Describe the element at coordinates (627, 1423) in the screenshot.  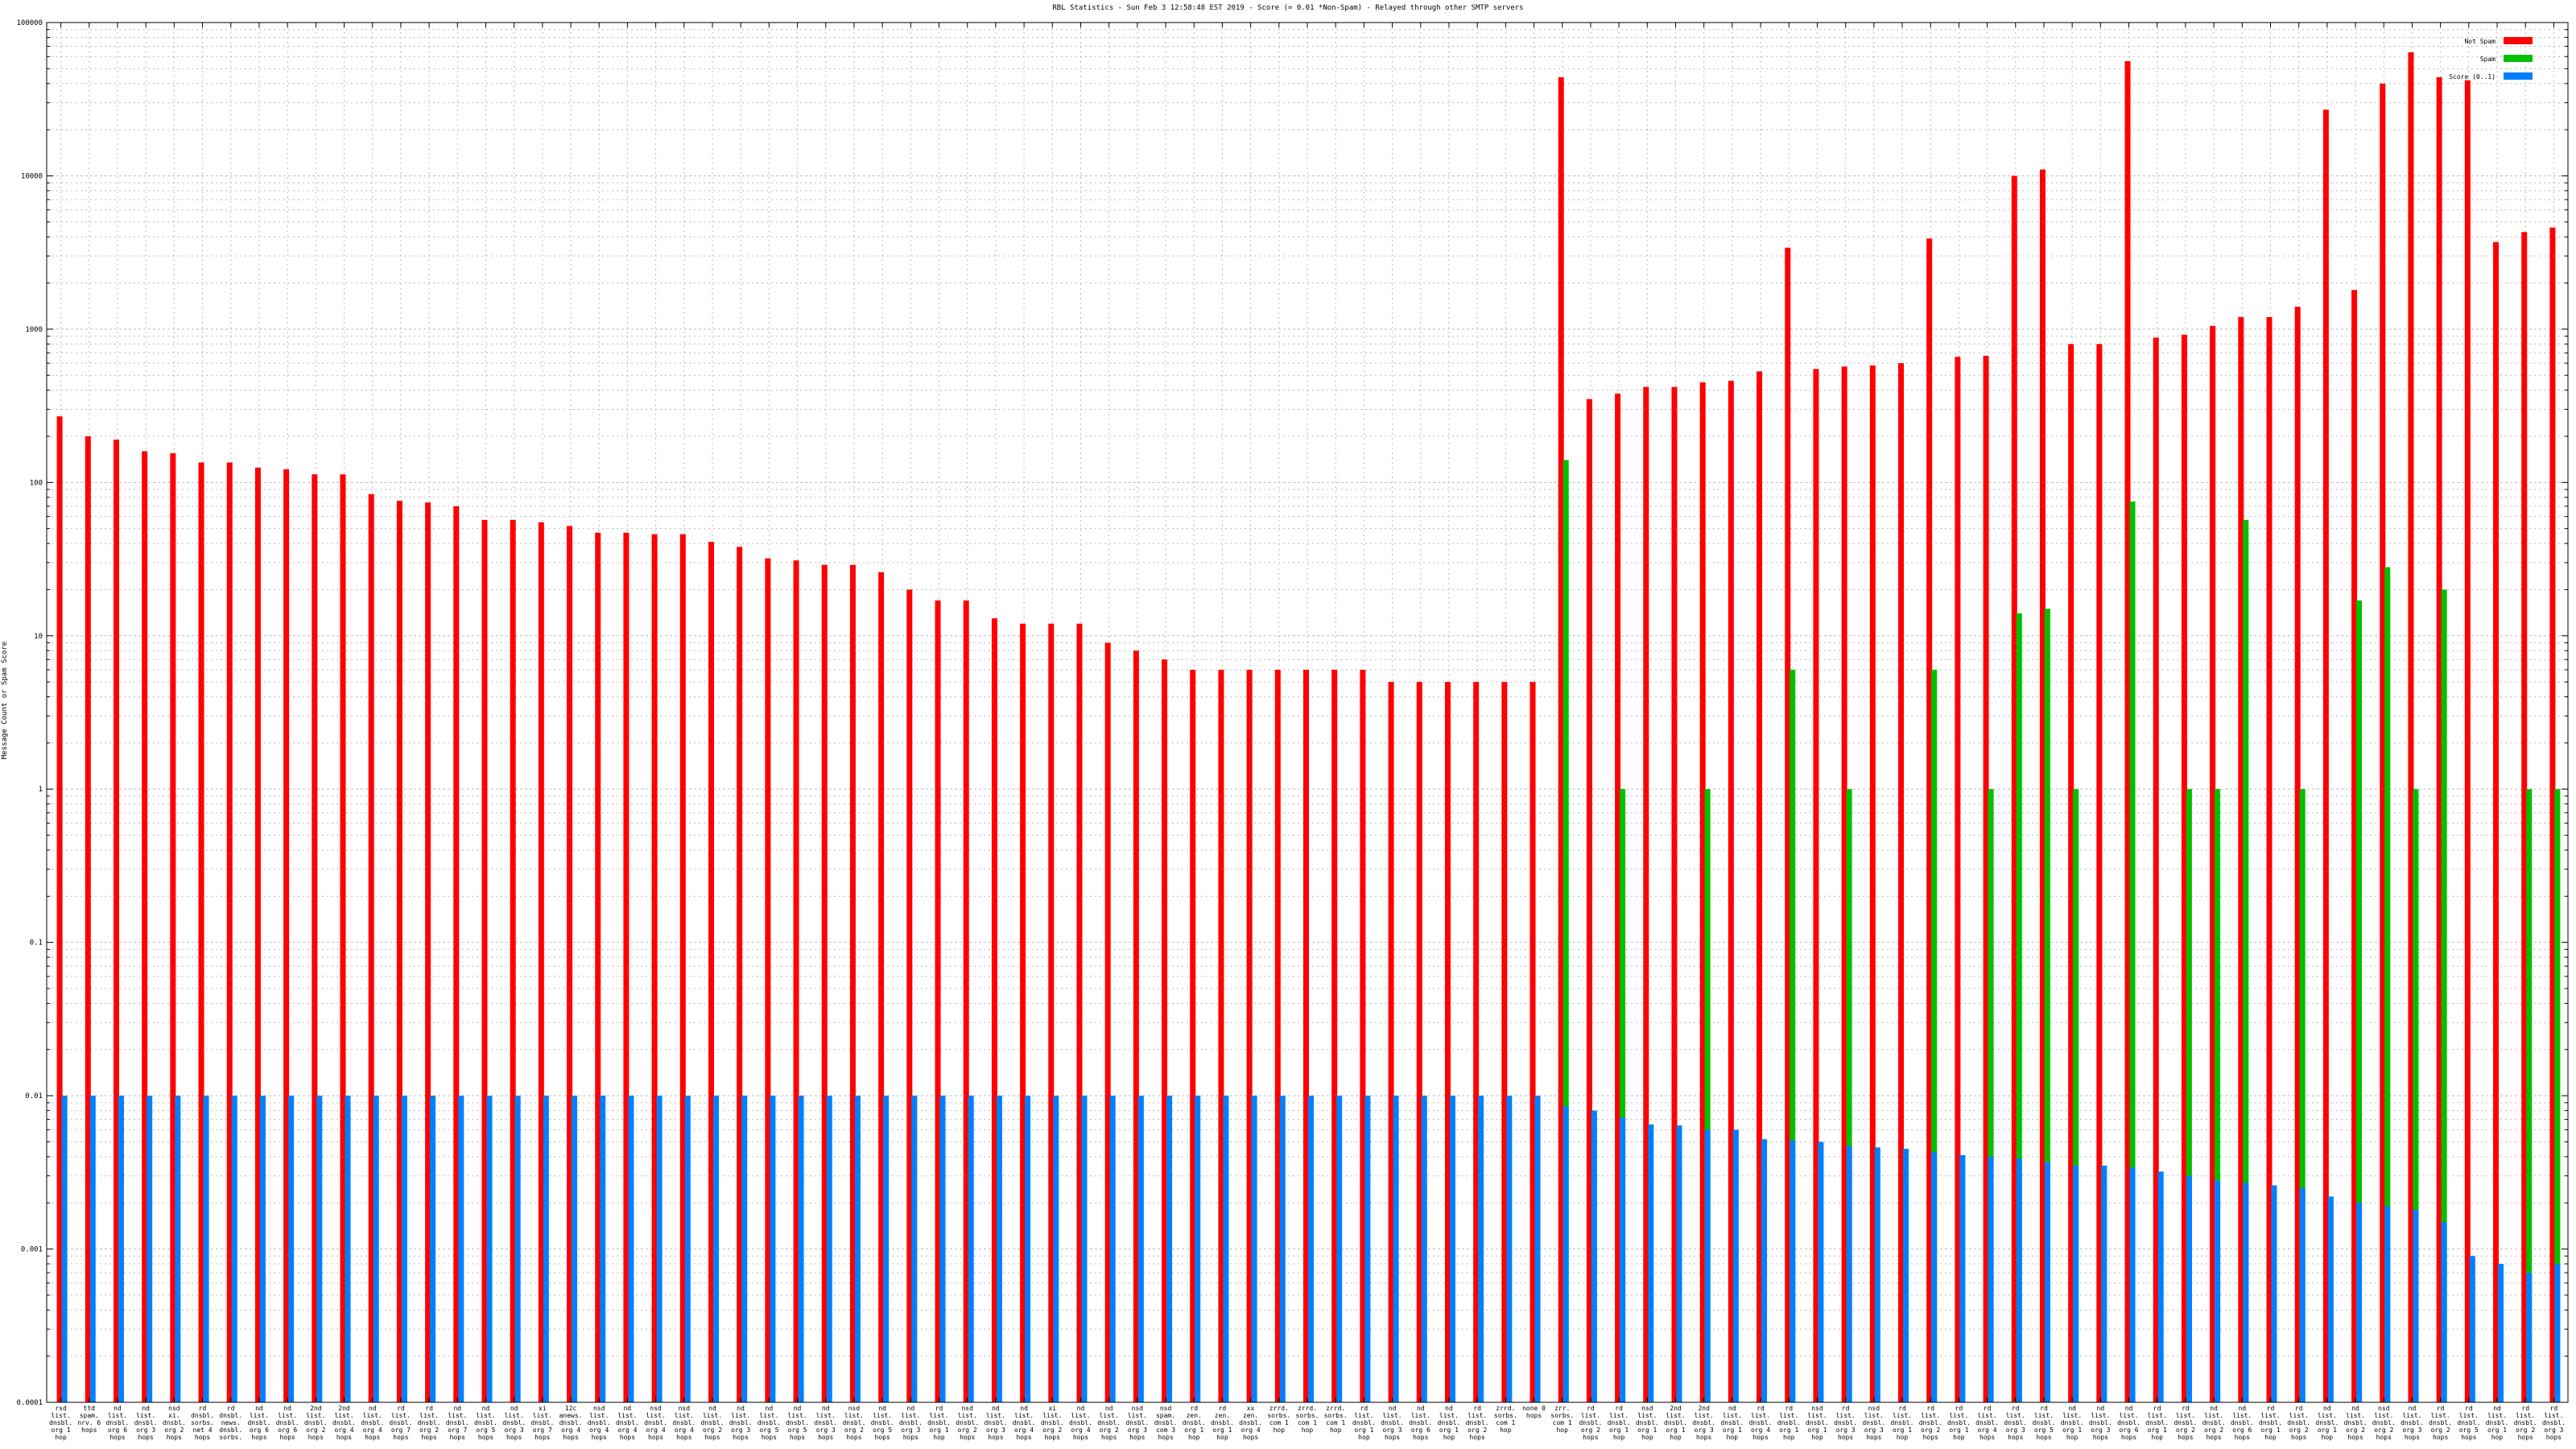
I see `x-category-label: nd list. dnsbl. org 4 hops` at that location.